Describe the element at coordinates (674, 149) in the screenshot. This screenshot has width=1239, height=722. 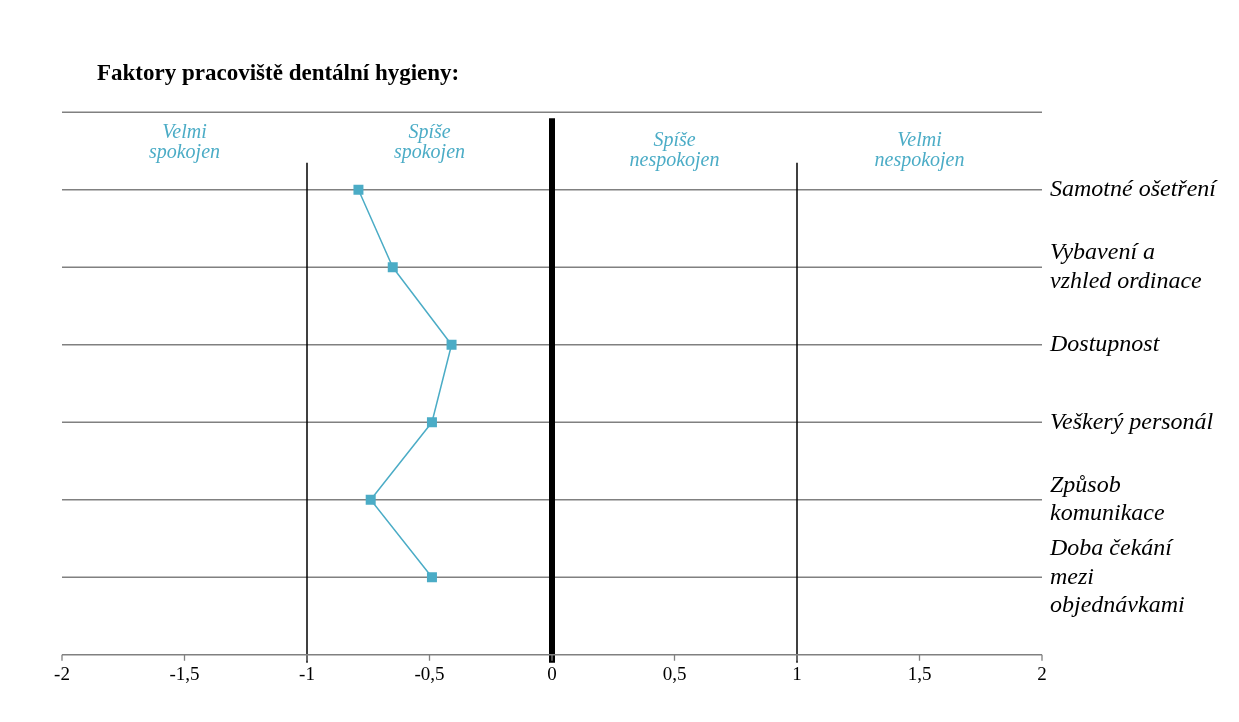
I see `annotation: Spíše nespokojen` at that location.